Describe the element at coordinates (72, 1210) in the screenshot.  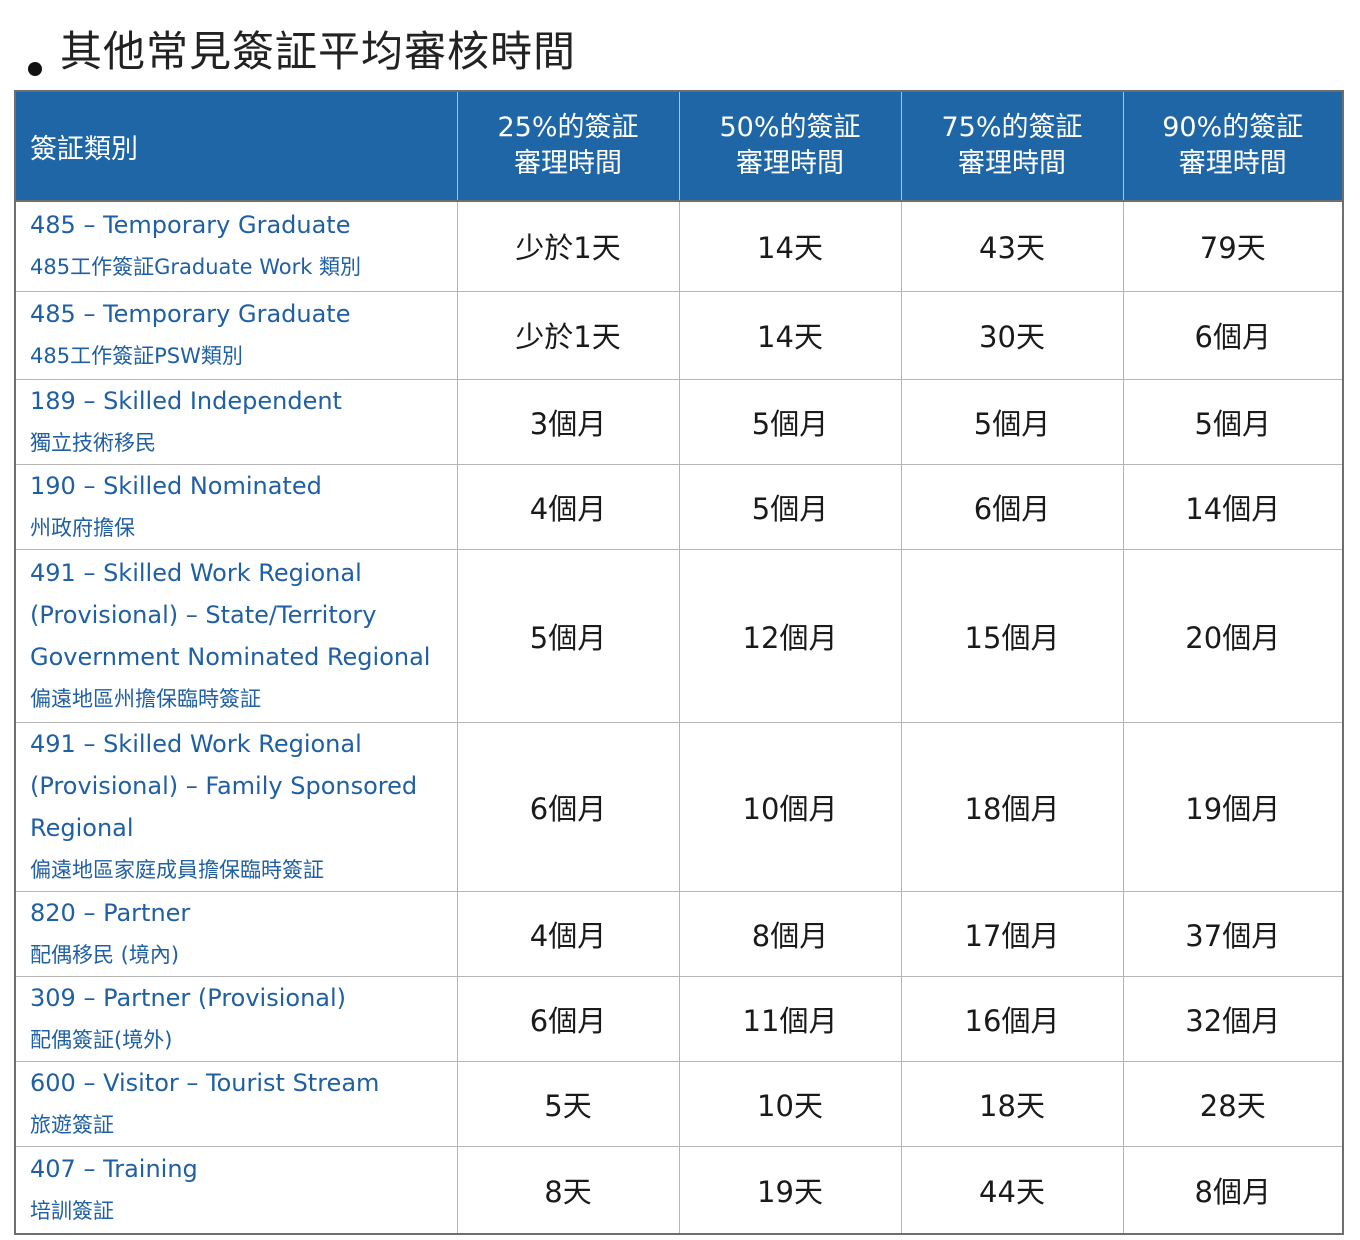
I see `visa-name-zh: 培訓簽証` at that location.